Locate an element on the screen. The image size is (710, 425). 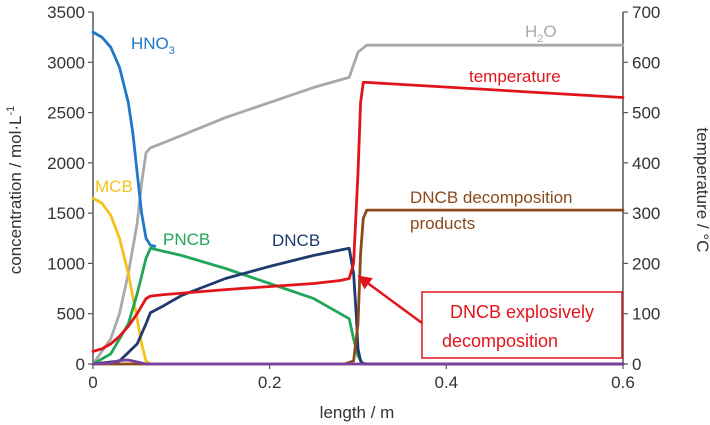
annotation-line-1: DNCB explosively is located at coordinates (522, 312).